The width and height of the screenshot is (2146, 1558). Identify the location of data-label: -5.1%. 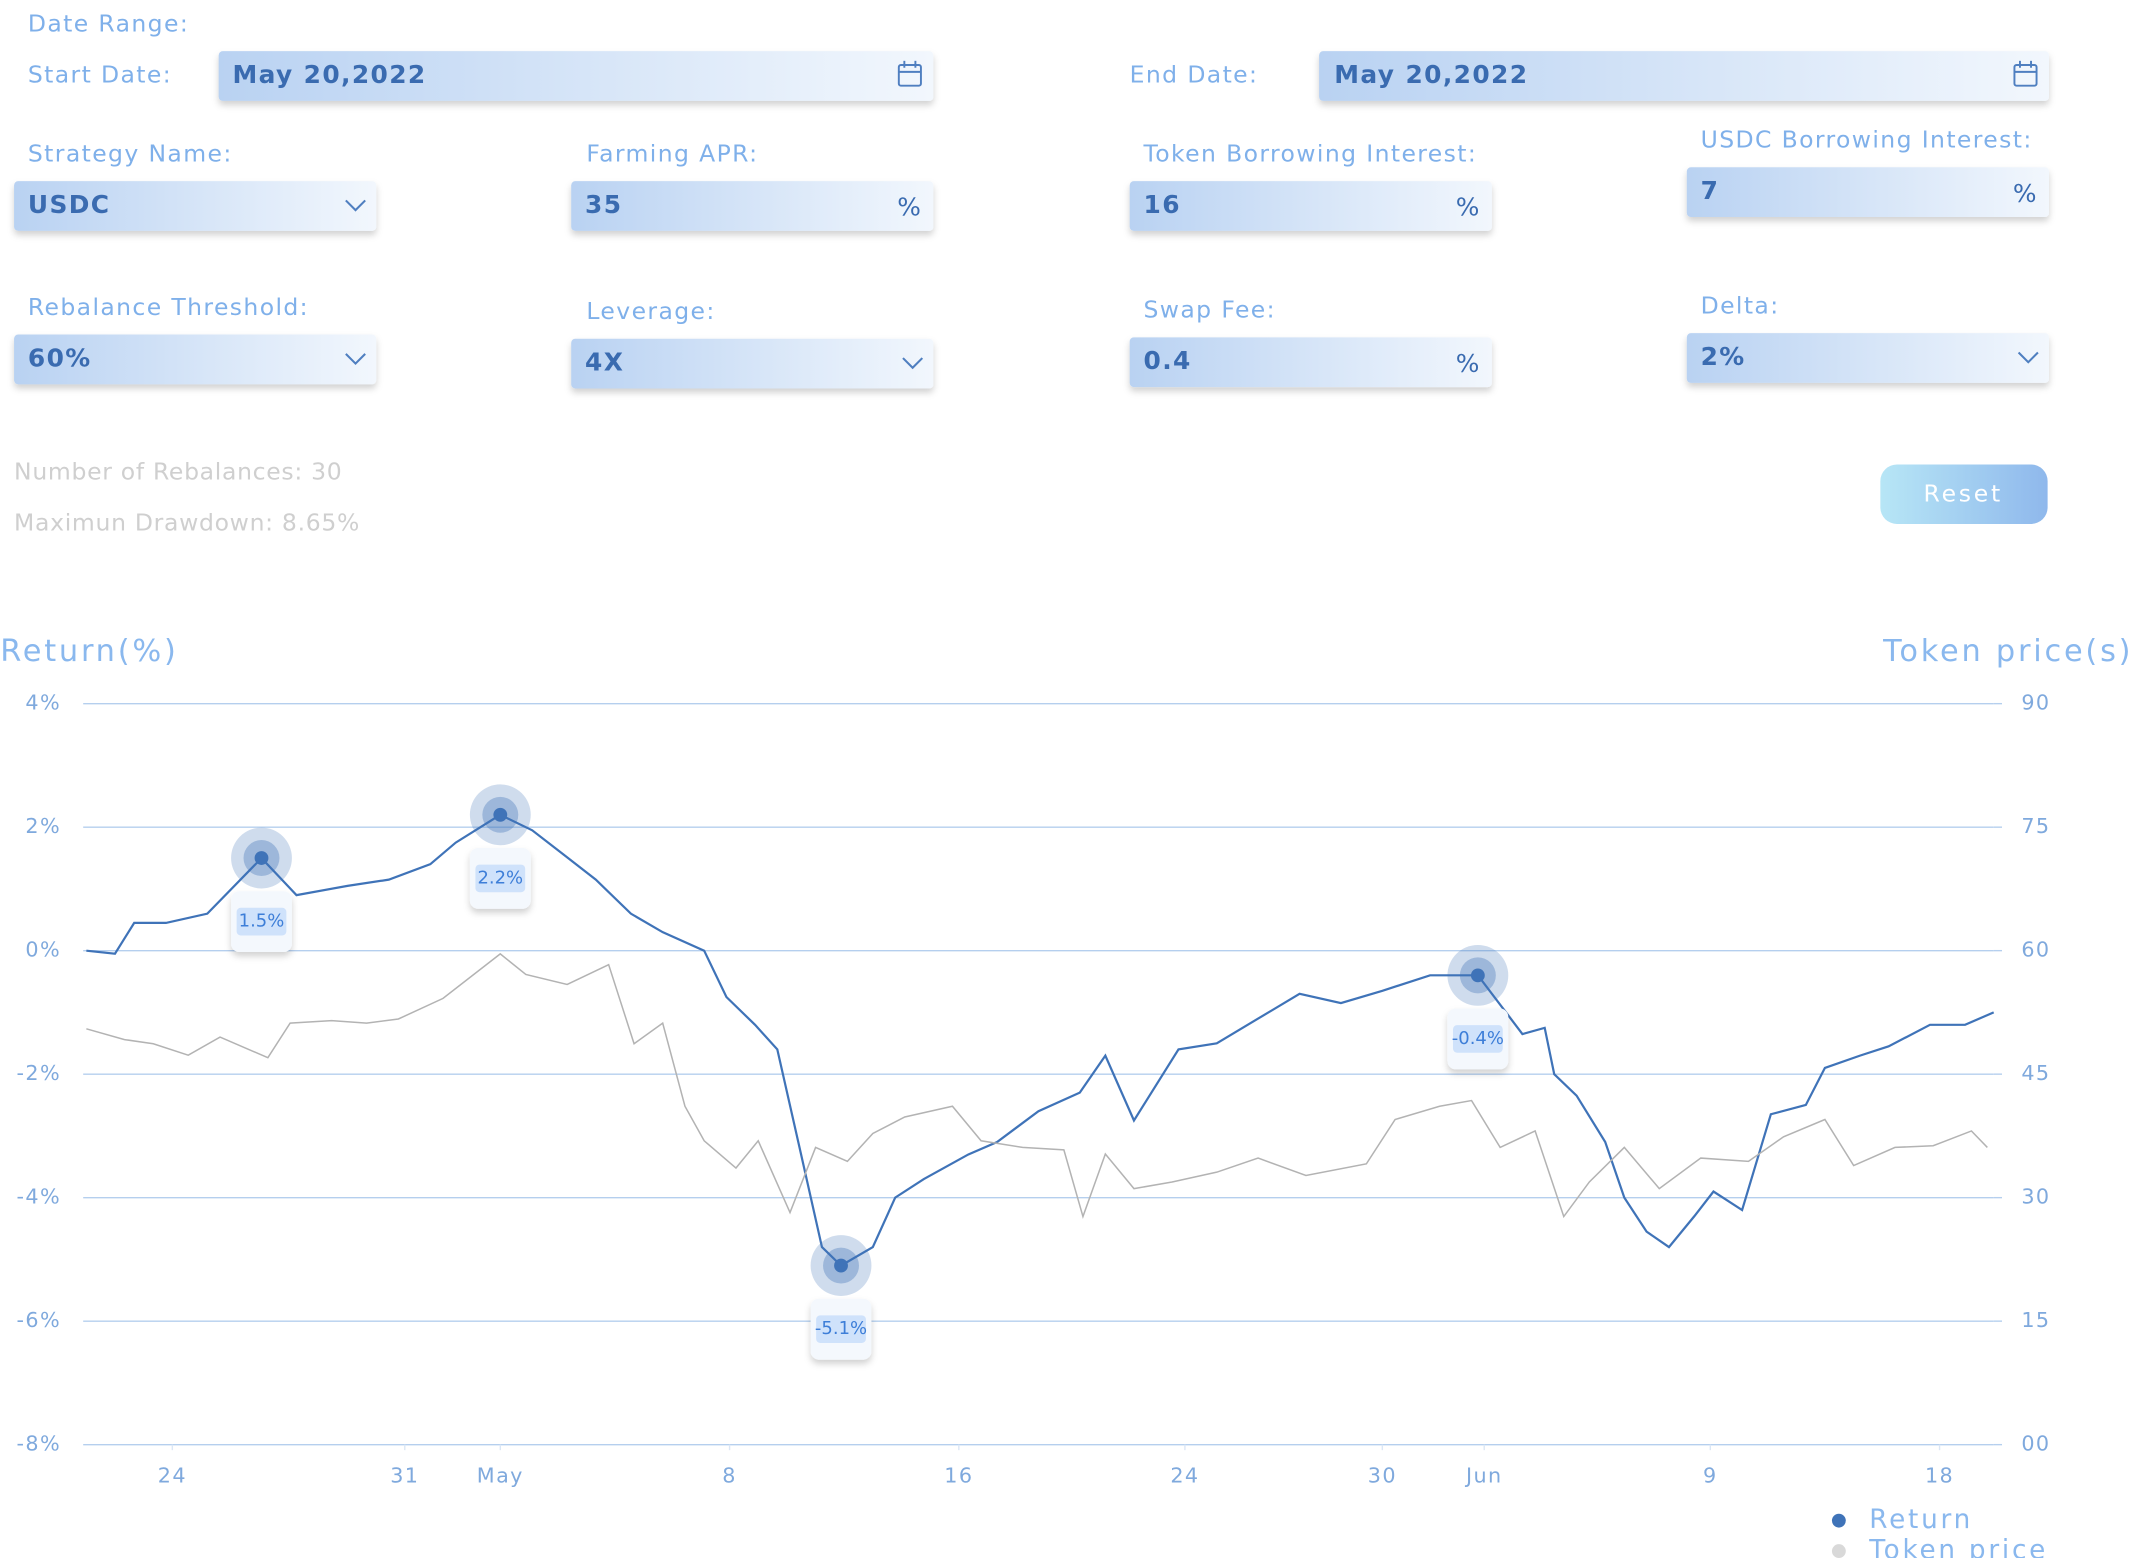
(841, 1328).